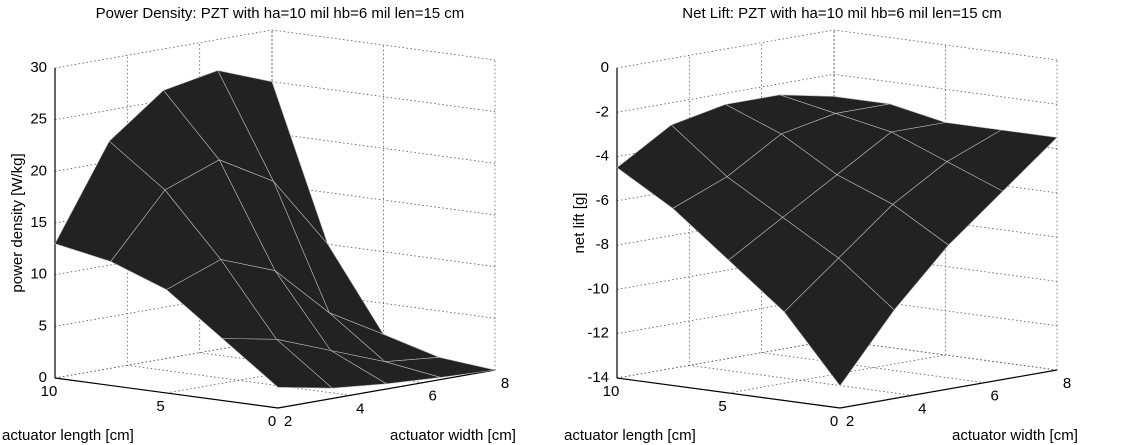 The image size is (1122, 445). Describe the element at coordinates (598, 377) in the screenshot. I see `z-tick-label: -14` at that location.